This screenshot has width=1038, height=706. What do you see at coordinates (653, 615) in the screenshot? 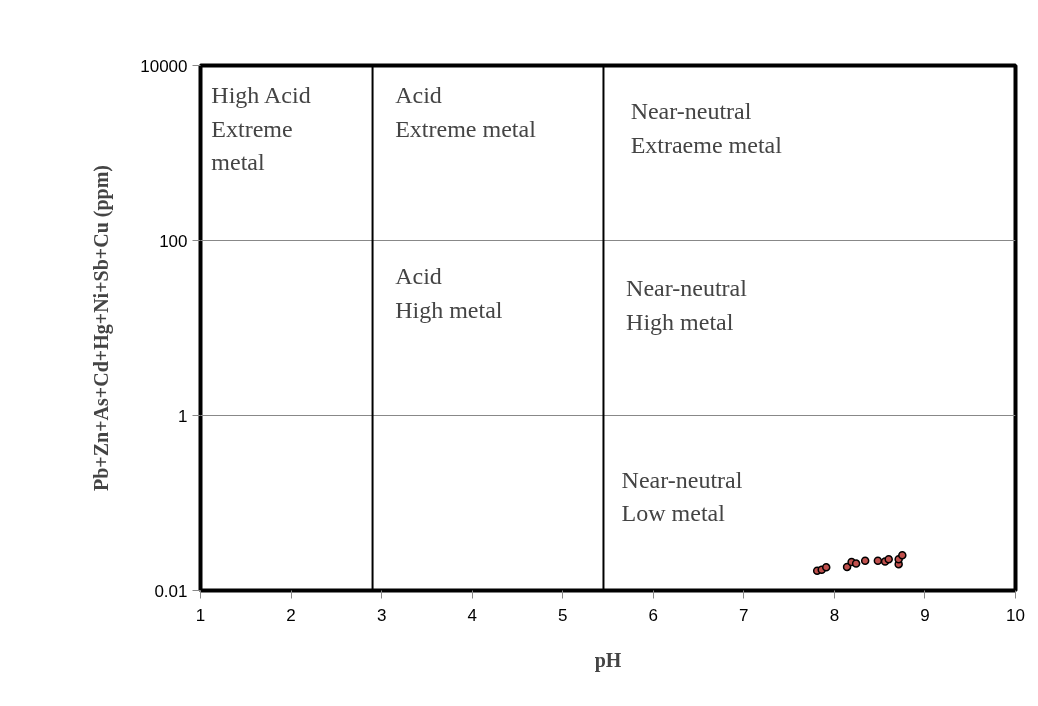
I see `x-tick-label: 6` at bounding box center [653, 615].